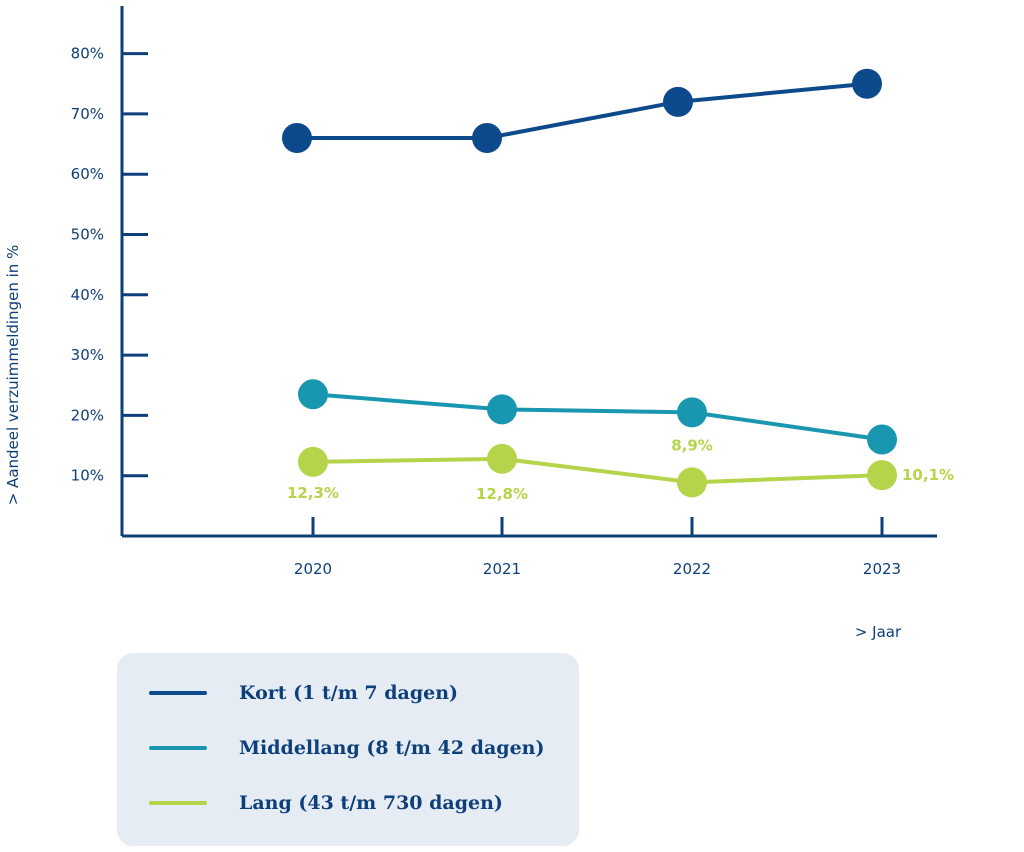  Describe the element at coordinates (348, 759) in the screenshot. I see `legend-item-middellang: Middellang (8 t/m 42 dagen)` at that location.